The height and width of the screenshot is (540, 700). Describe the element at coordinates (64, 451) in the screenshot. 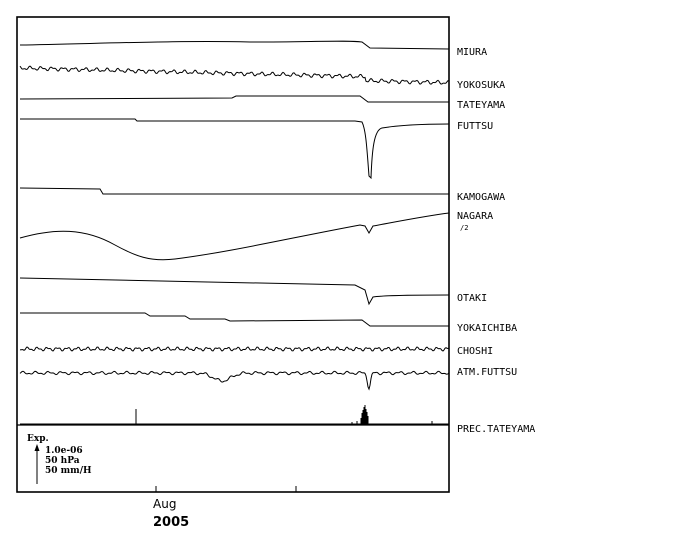

I see `legend-scale-strain: 1.0e-06` at that location.